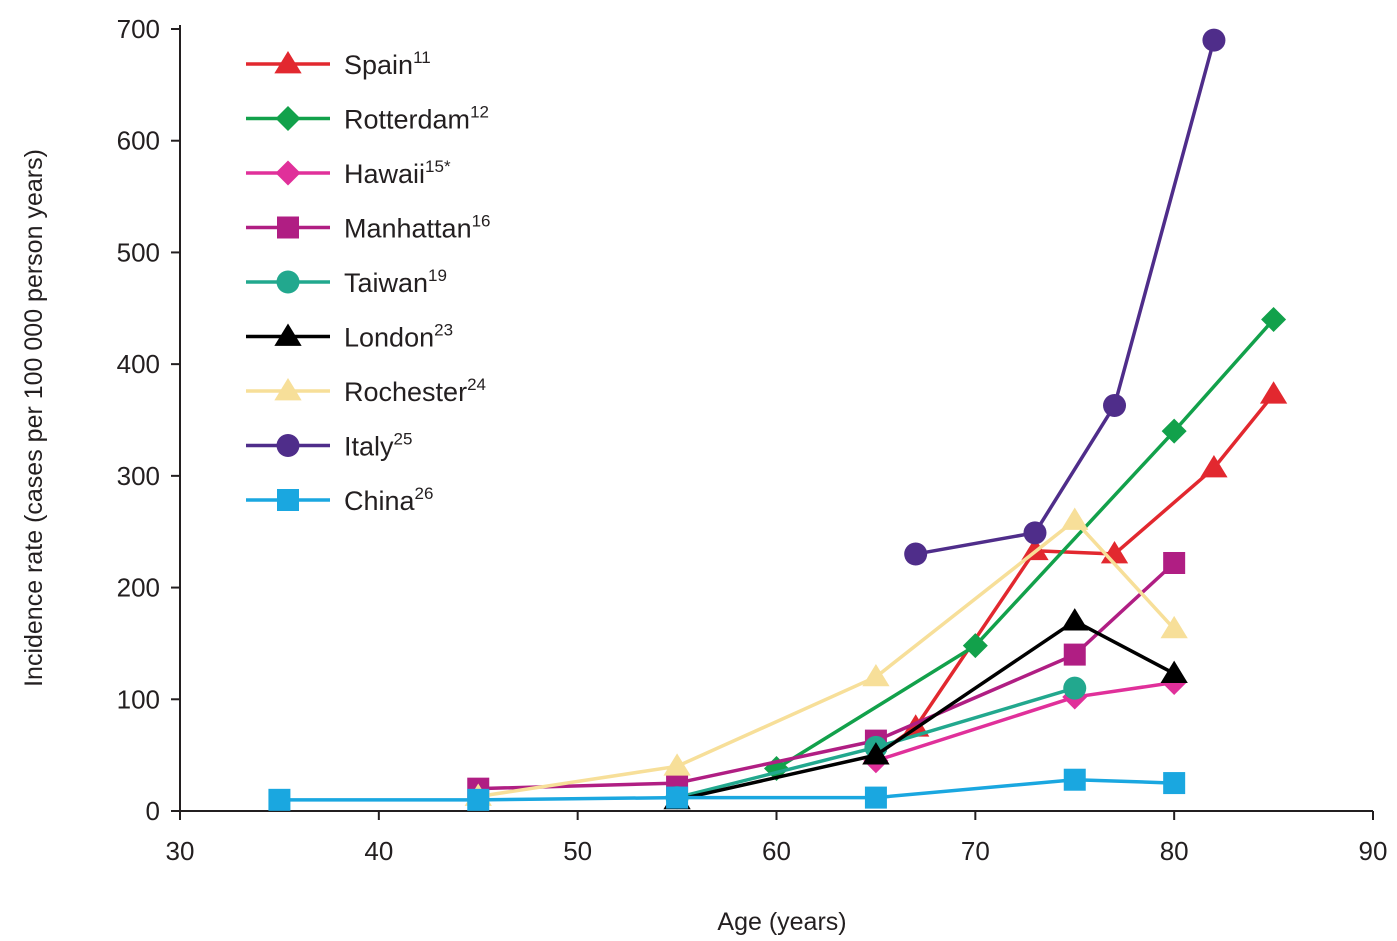  I want to click on y-tick-label: 700, so click(138, 29).